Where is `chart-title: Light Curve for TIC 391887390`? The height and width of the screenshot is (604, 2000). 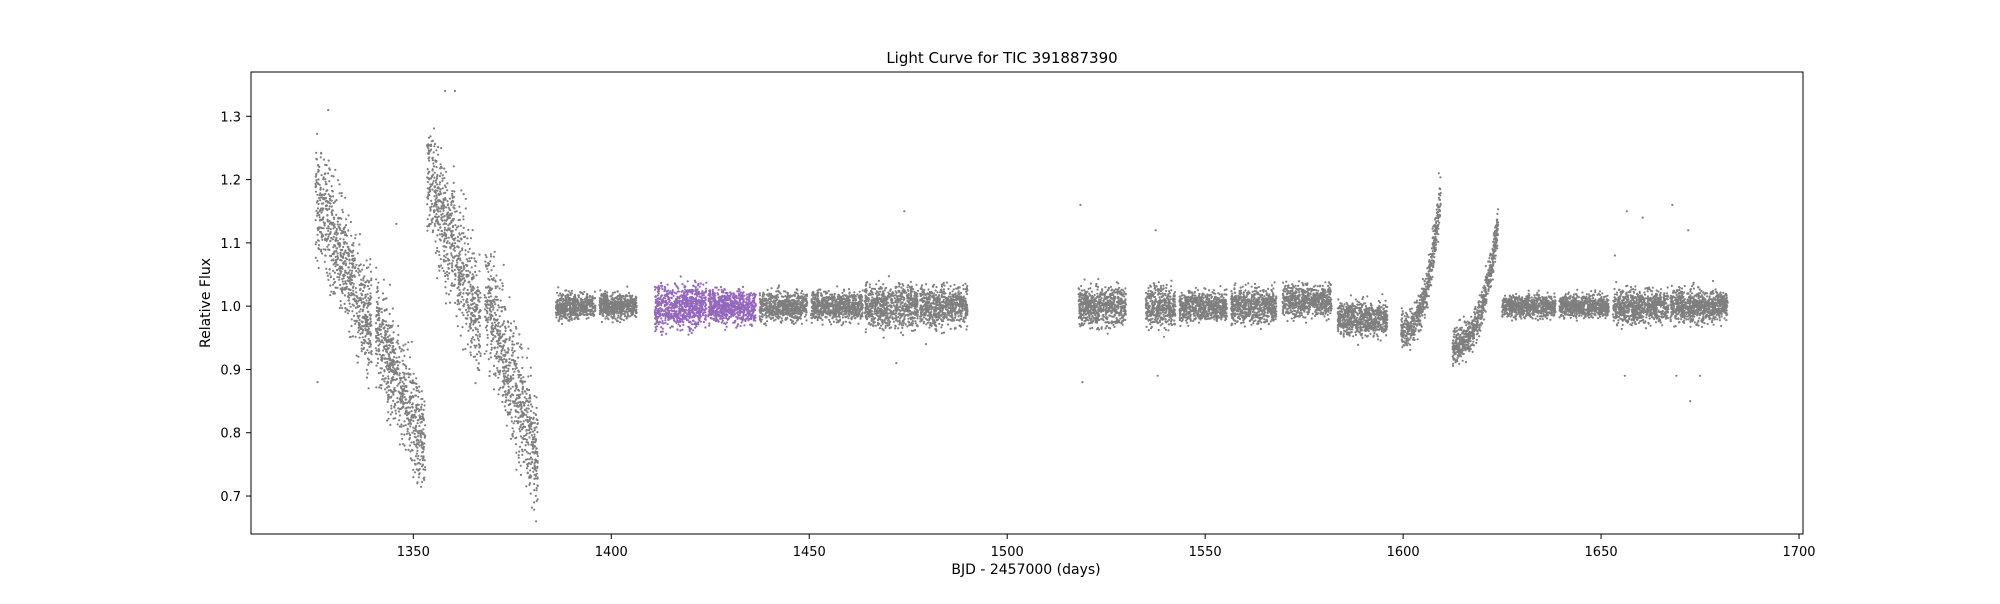 chart-title: Light Curve for TIC 391887390 is located at coordinates (1001, 58).